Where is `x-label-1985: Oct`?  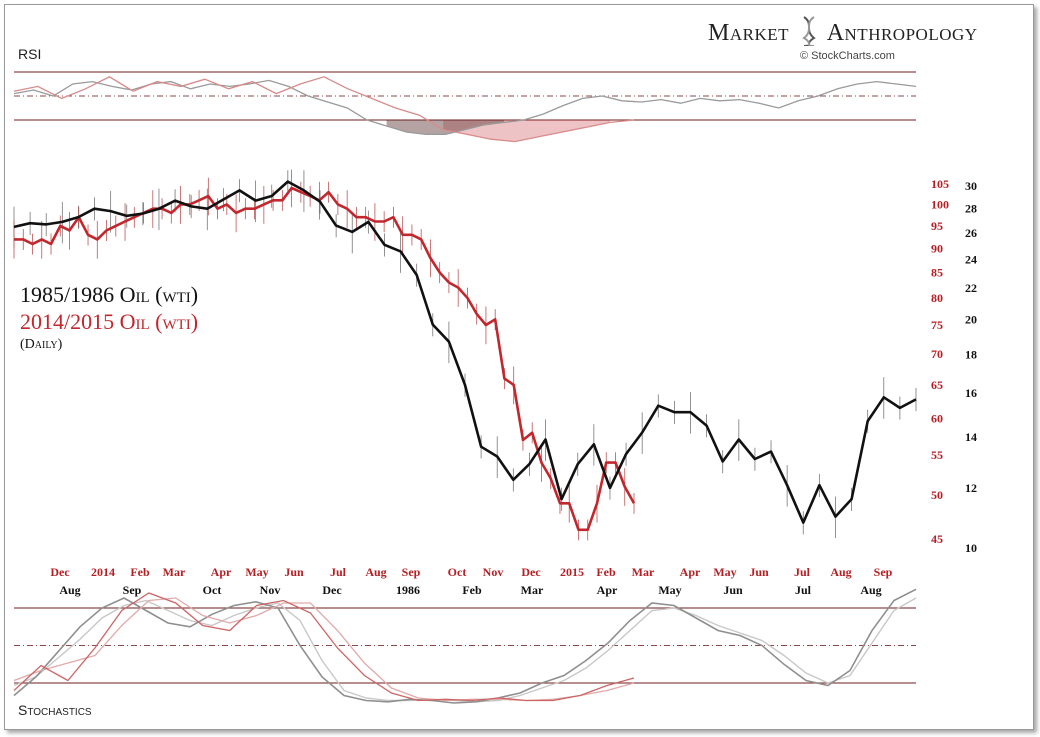
x-label-1985: Oct is located at coordinates (212, 590).